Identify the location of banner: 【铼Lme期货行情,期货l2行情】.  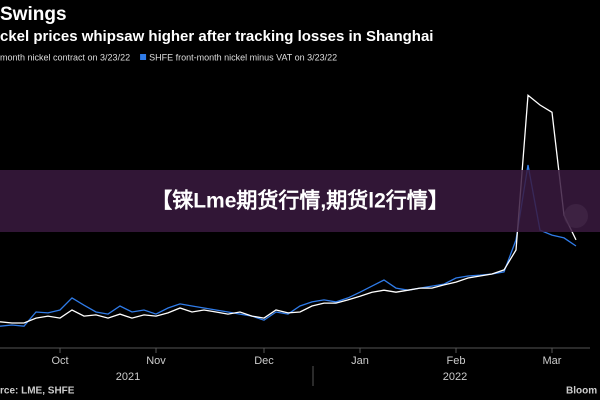
(300, 201).